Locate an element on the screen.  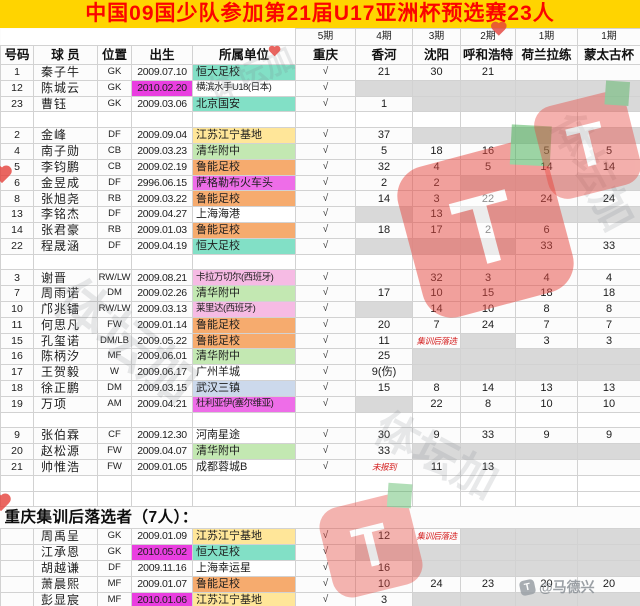
cell-birthdate: 2009.01.03 is located at coordinates (162, 230).